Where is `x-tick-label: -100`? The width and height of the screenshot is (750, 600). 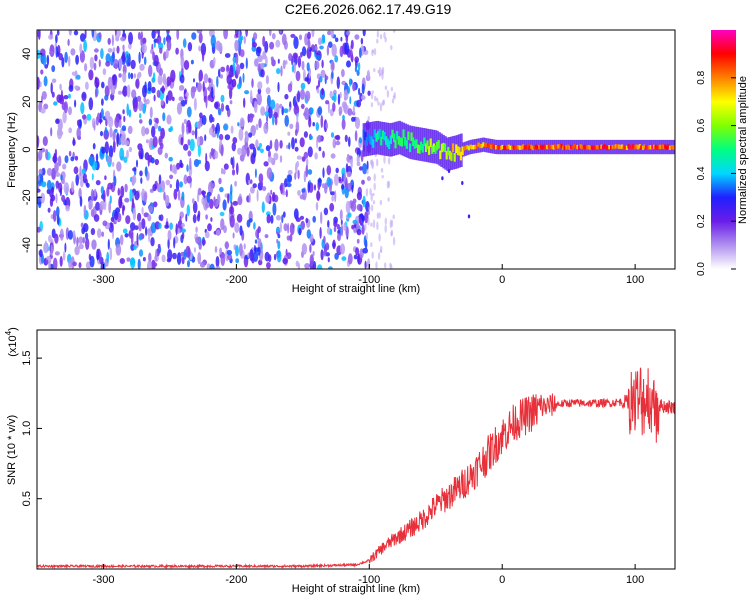
x-tick-label: -100 is located at coordinates (369, 580).